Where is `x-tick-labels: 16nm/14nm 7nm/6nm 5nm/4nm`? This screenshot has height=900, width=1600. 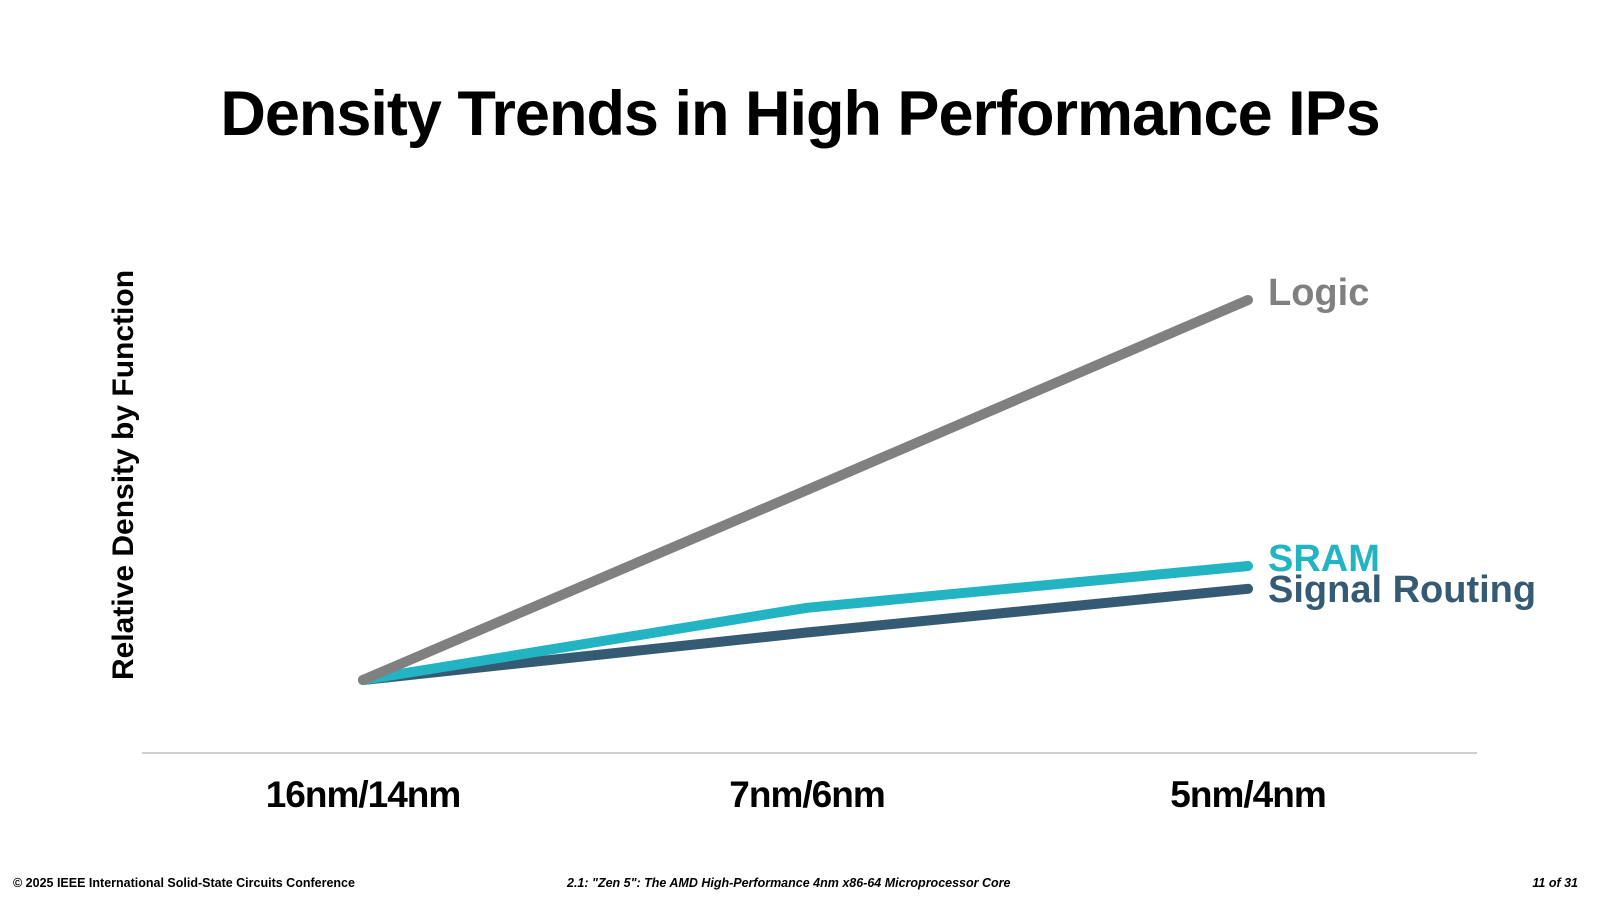 x-tick-labels: 16nm/14nm 7nm/6nm 5nm/4nm is located at coordinates (796, 794).